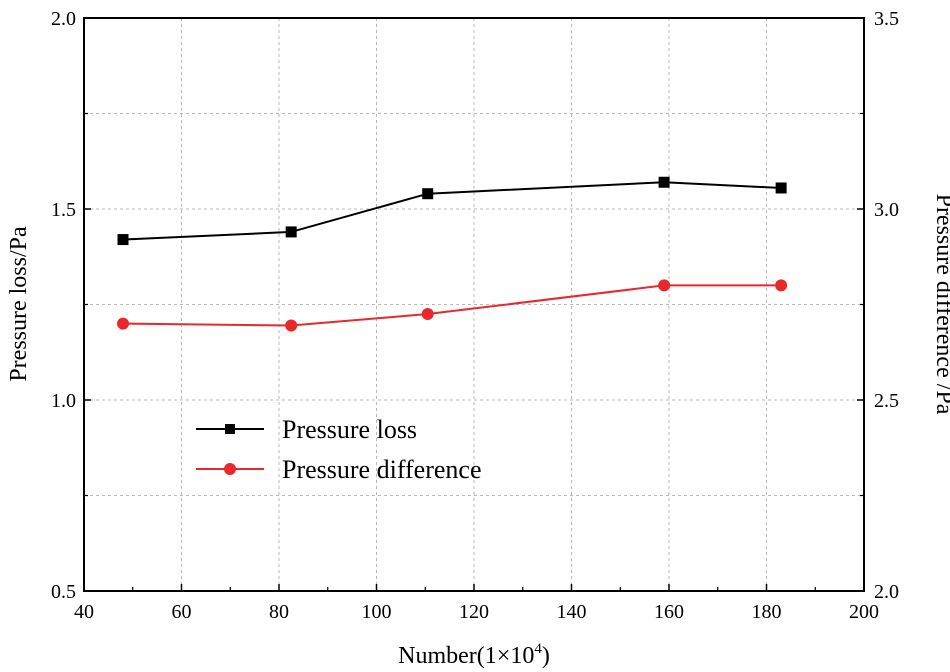  Describe the element at coordinates (572, 612) in the screenshot. I see `x-tick-label: 140` at that location.